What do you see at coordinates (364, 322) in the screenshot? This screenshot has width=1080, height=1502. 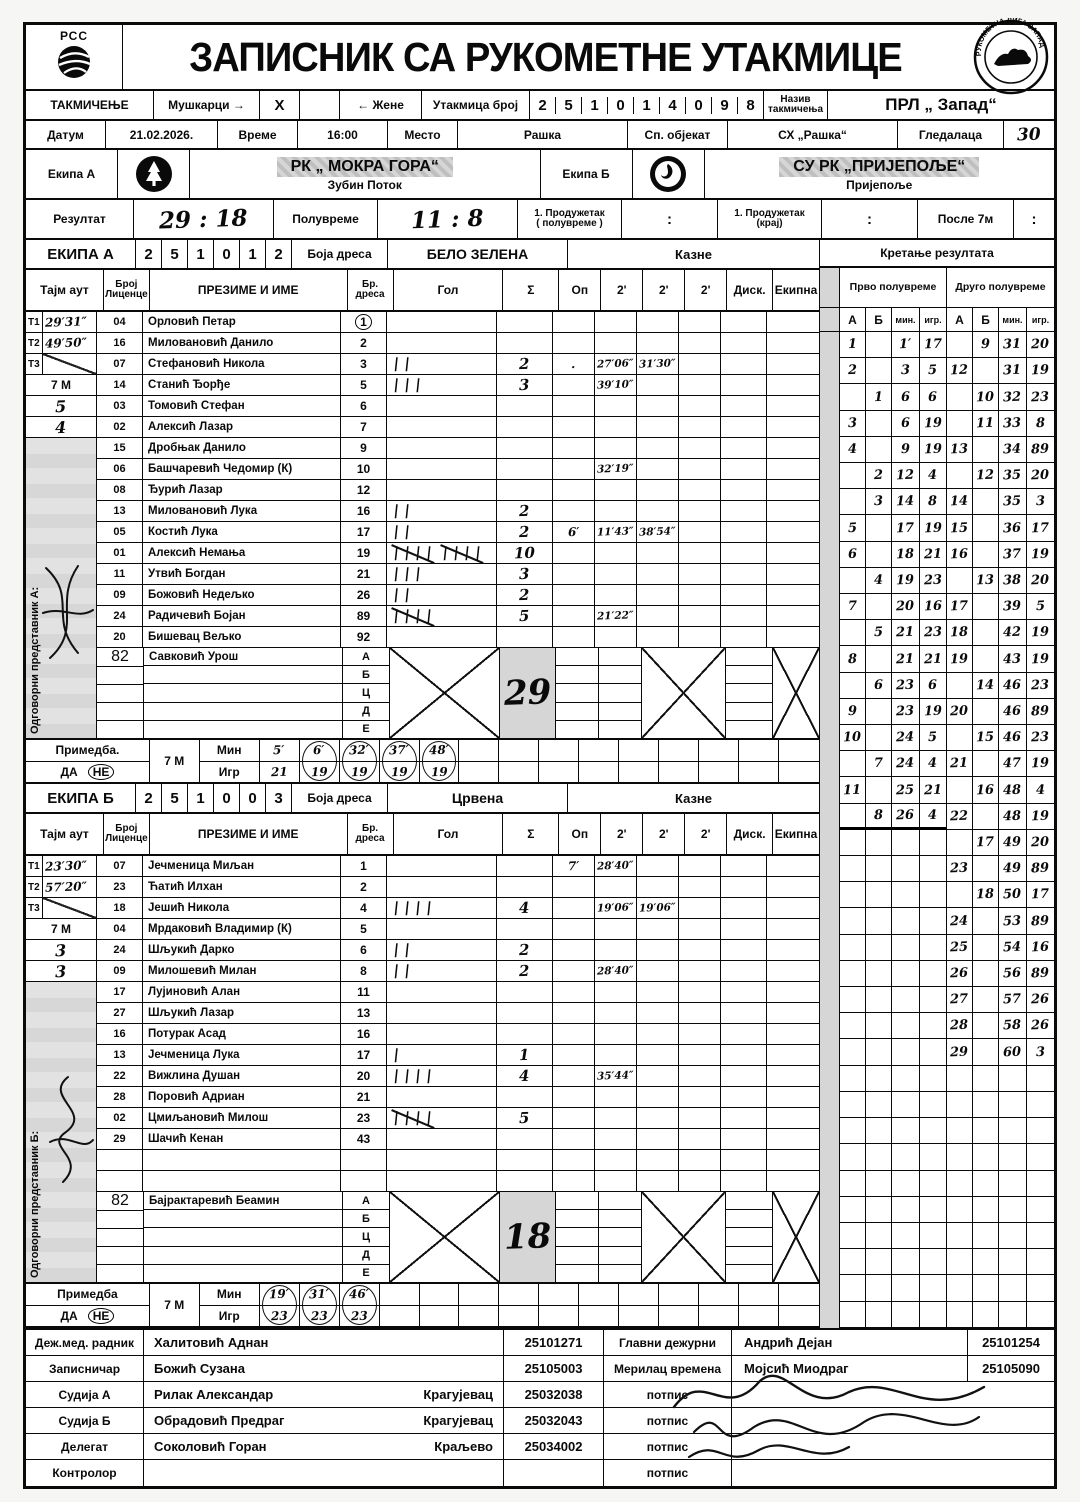 I see `player-dress-number: 1` at bounding box center [364, 322].